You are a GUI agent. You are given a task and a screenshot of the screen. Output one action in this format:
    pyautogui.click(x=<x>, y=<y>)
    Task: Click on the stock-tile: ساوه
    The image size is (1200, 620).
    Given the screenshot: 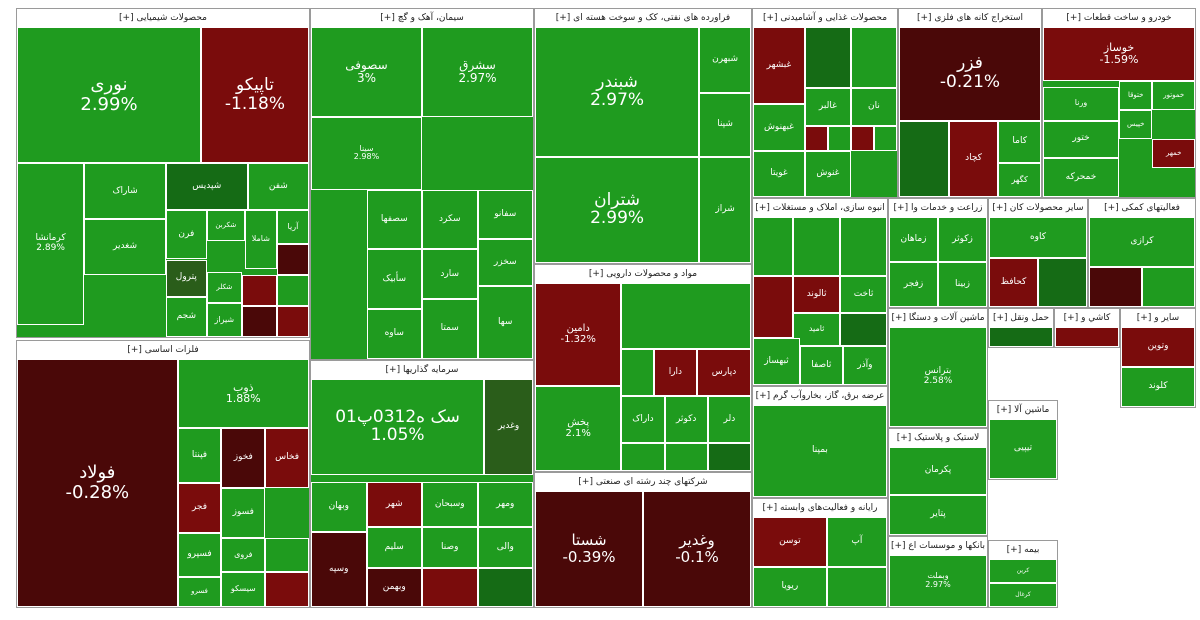 What is the action you would take?
    pyautogui.click(x=394, y=334)
    